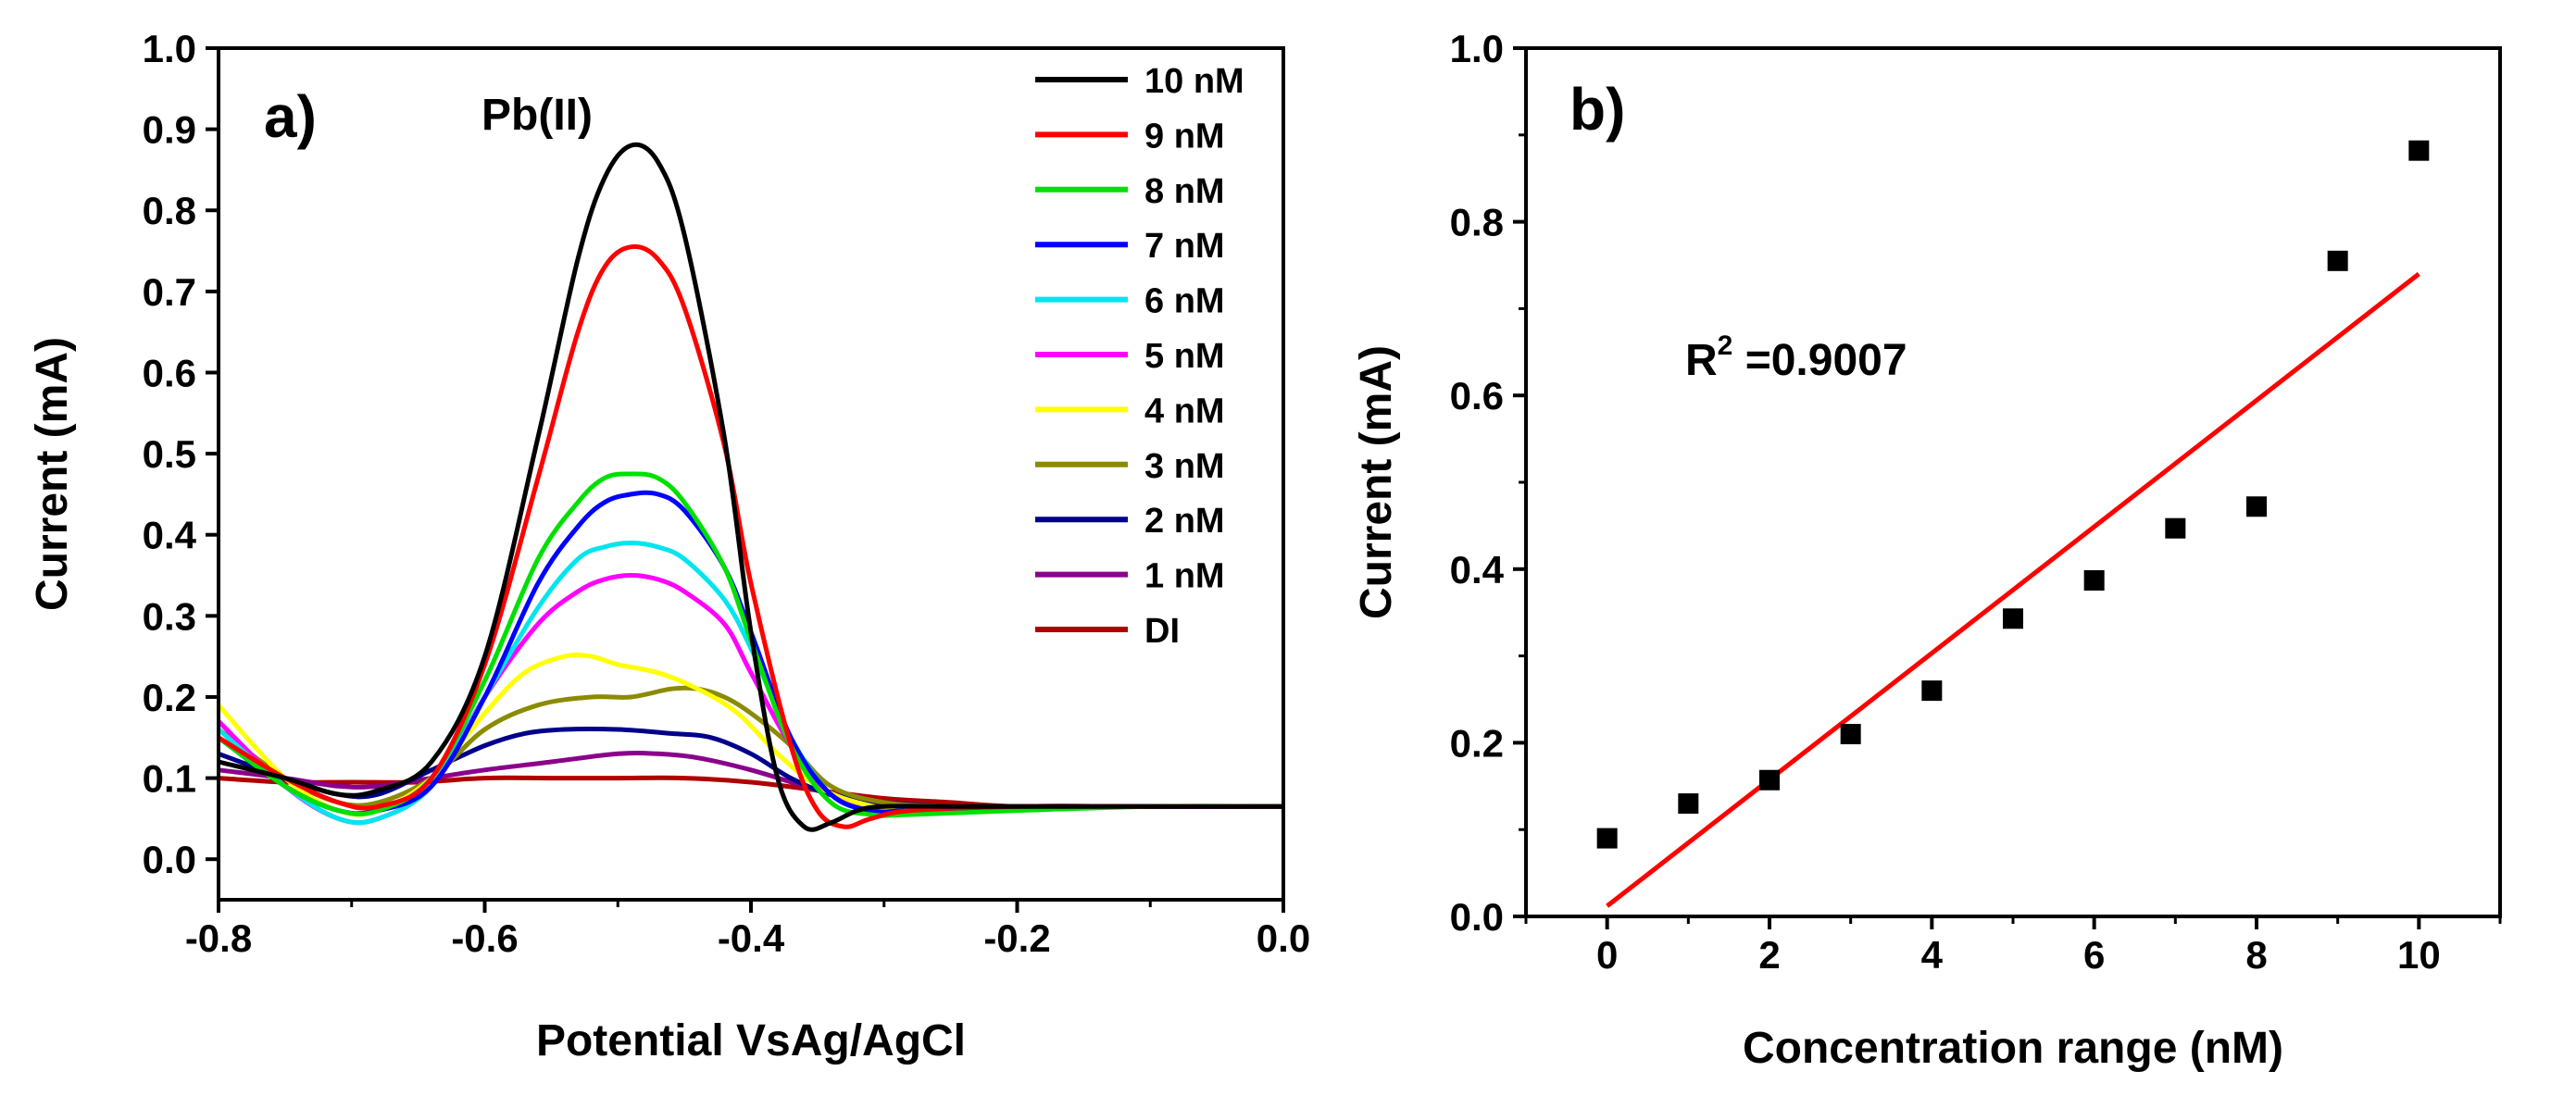  Describe the element at coordinates (1477, 222) in the screenshot. I see `b-y-tick-label: 0.8` at that location.